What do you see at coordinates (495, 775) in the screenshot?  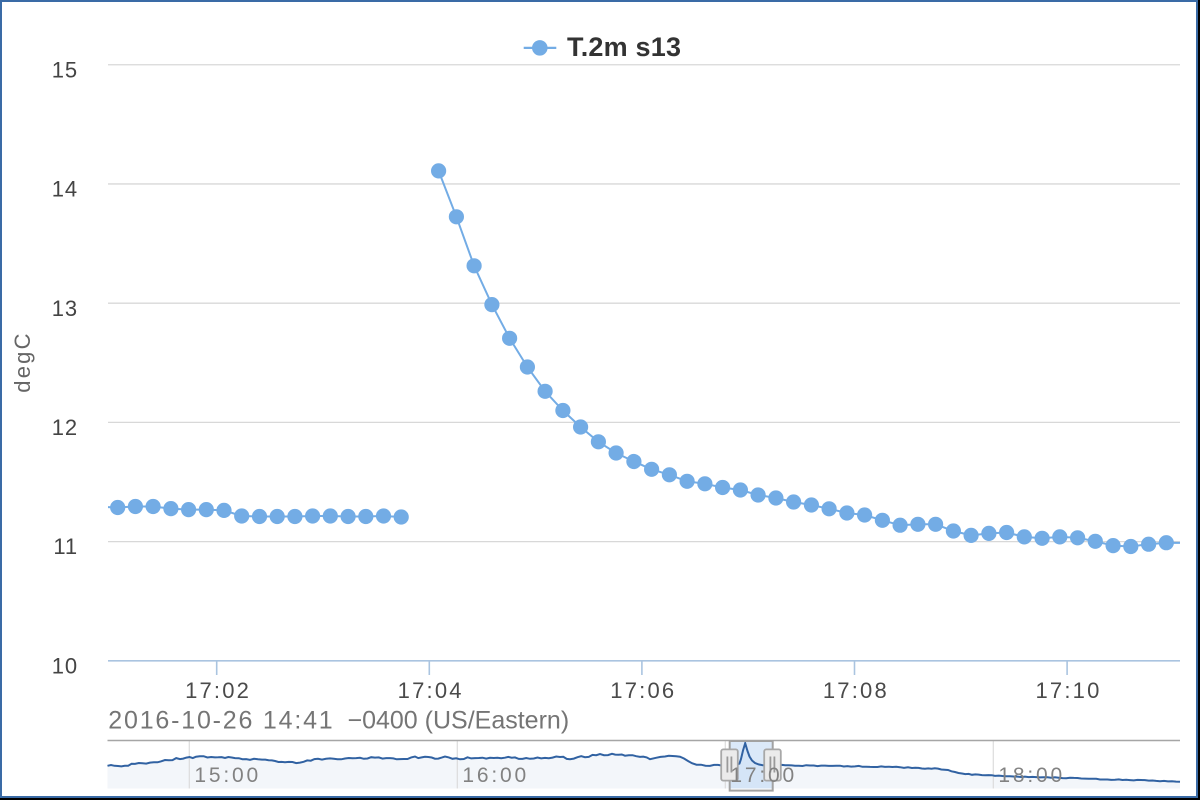 I see `svg-text: 16:00` at bounding box center [495, 775].